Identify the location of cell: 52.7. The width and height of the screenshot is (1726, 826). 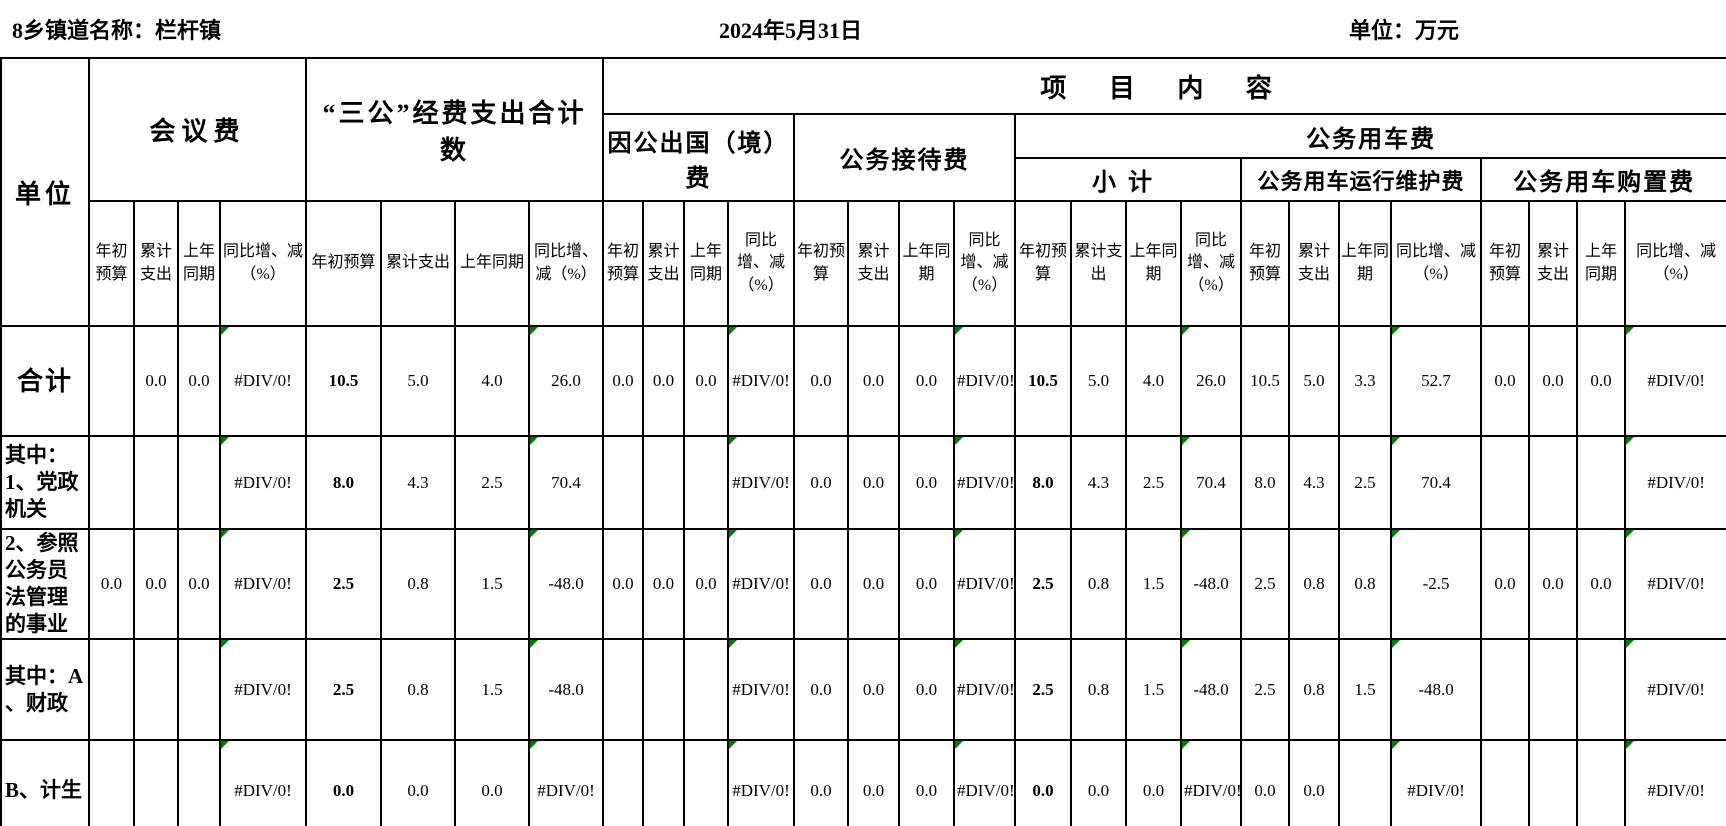
(1436, 381).